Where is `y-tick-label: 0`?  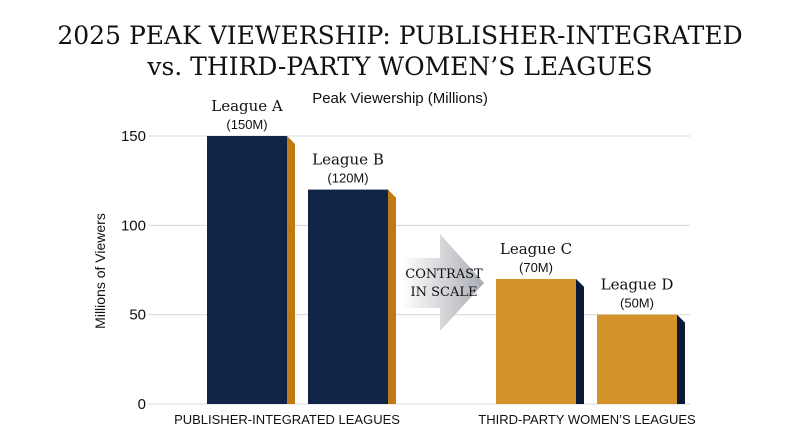
y-tick-label: 0 is located at coordinates (142, 404).